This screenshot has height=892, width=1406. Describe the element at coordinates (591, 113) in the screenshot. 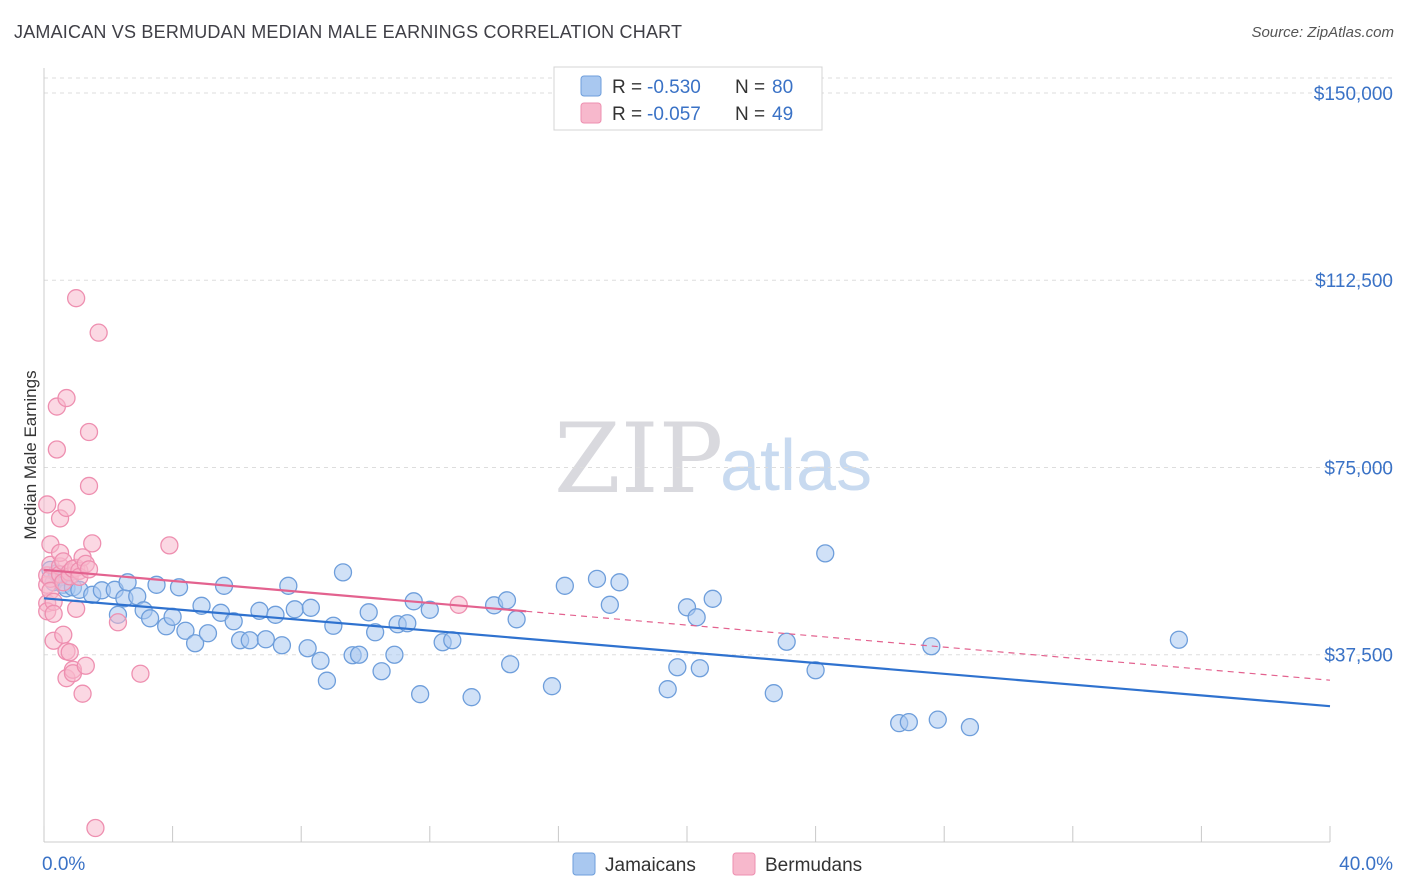

I see `legend-swatch-bermudans` at that location.